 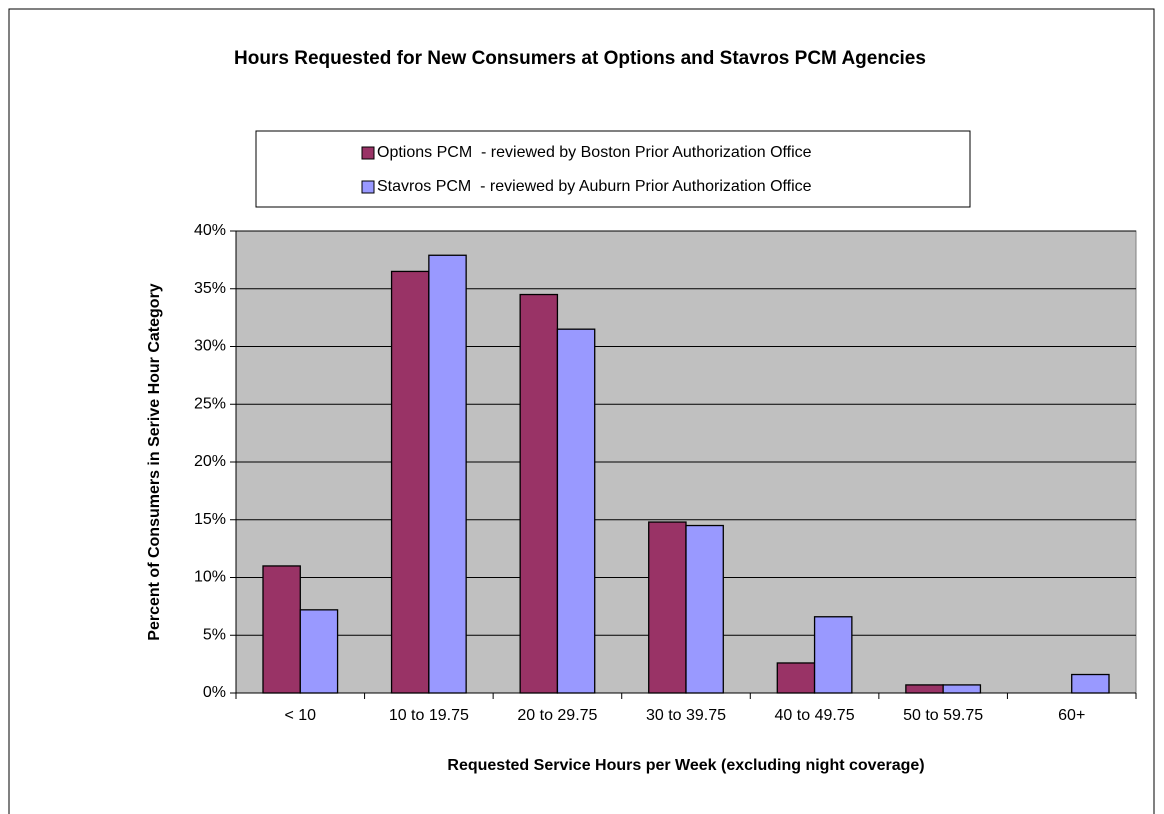 I want to click on x-tick-label: 50 to 59.75, so click(x=943, y=715).